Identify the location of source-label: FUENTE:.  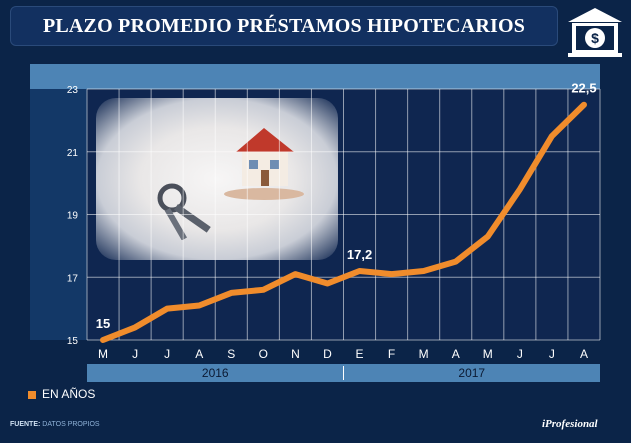
(25, 424).